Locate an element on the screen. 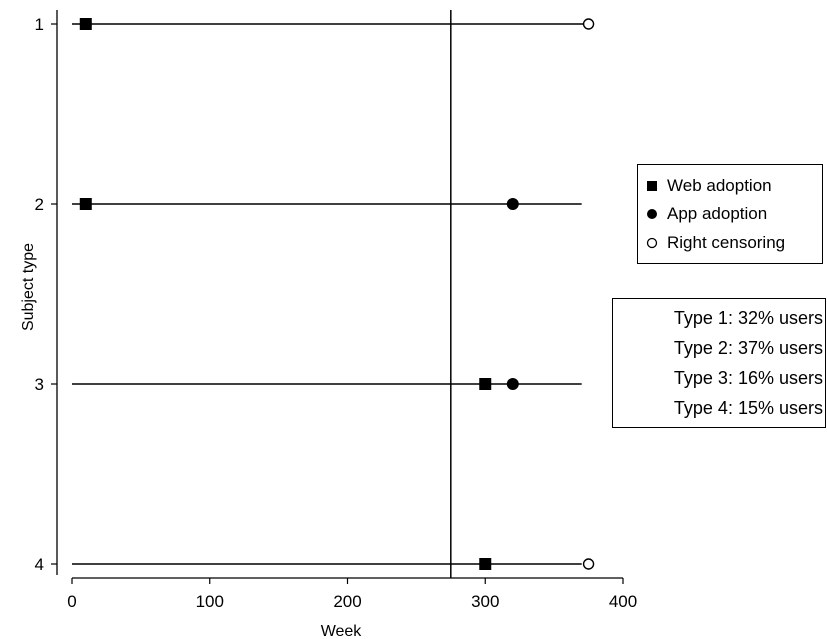 This screenshot has width=827, height=639. legend-item-web-adoption: Web adoption is located at coordinates (709, 186).